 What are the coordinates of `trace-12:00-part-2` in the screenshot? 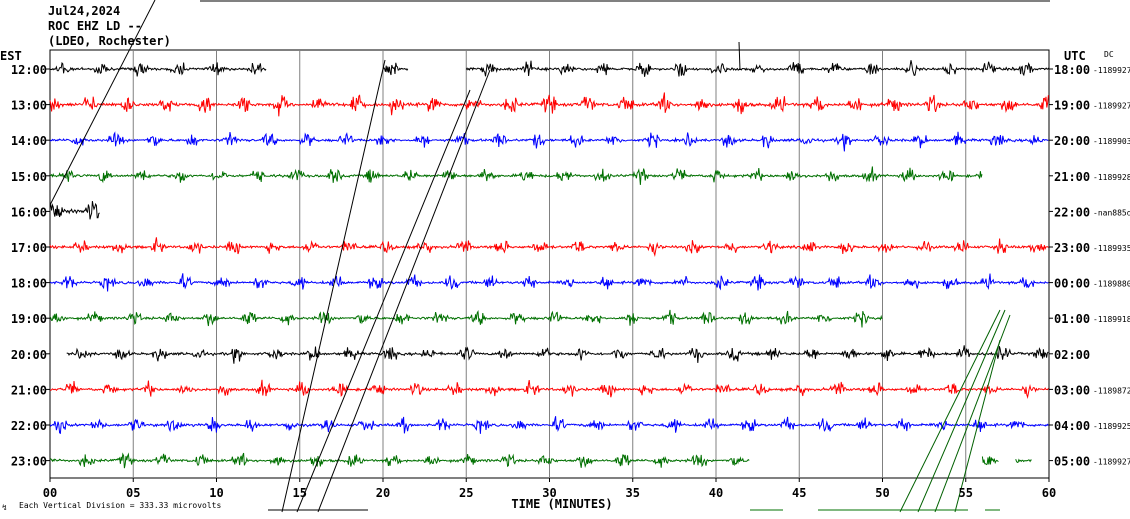 It's located at (757, 68).